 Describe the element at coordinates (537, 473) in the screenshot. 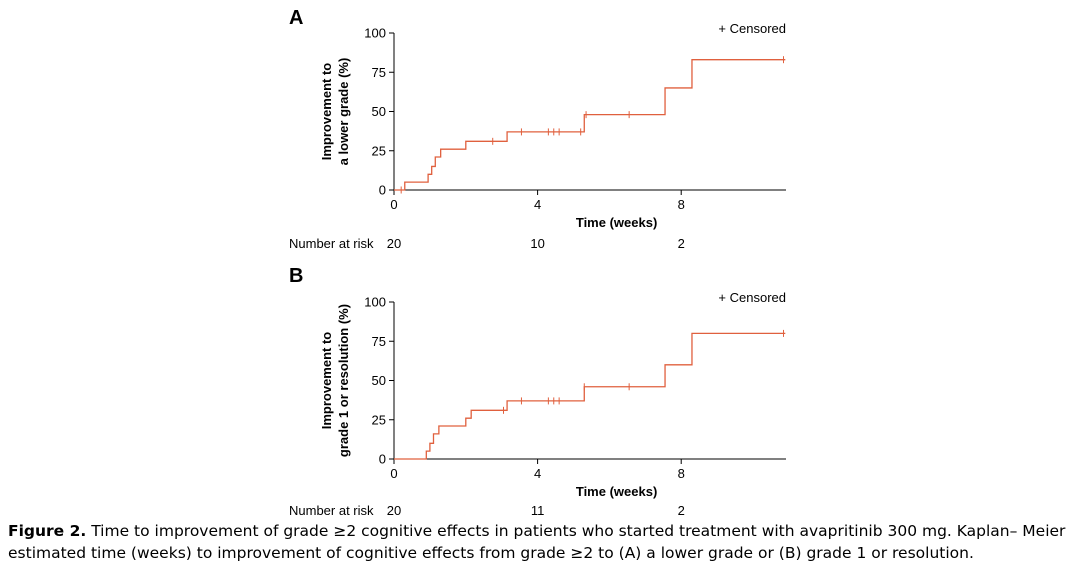

I see `panel-b-x-tick-label: 4` at that location.